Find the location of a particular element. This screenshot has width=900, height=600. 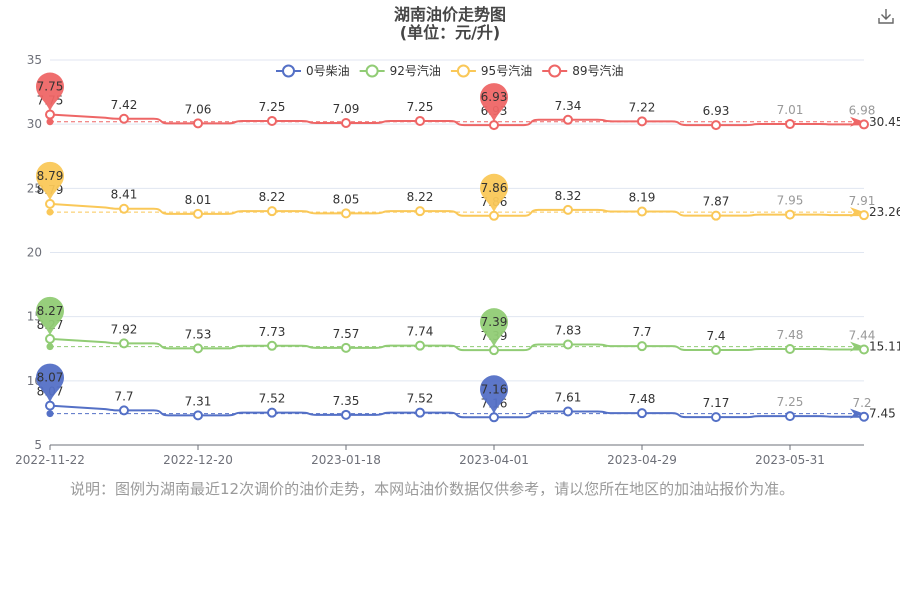

legend: 0号柴油 92号汽油 95号汽油 89号汽油 is located at coordinates (449, 70).